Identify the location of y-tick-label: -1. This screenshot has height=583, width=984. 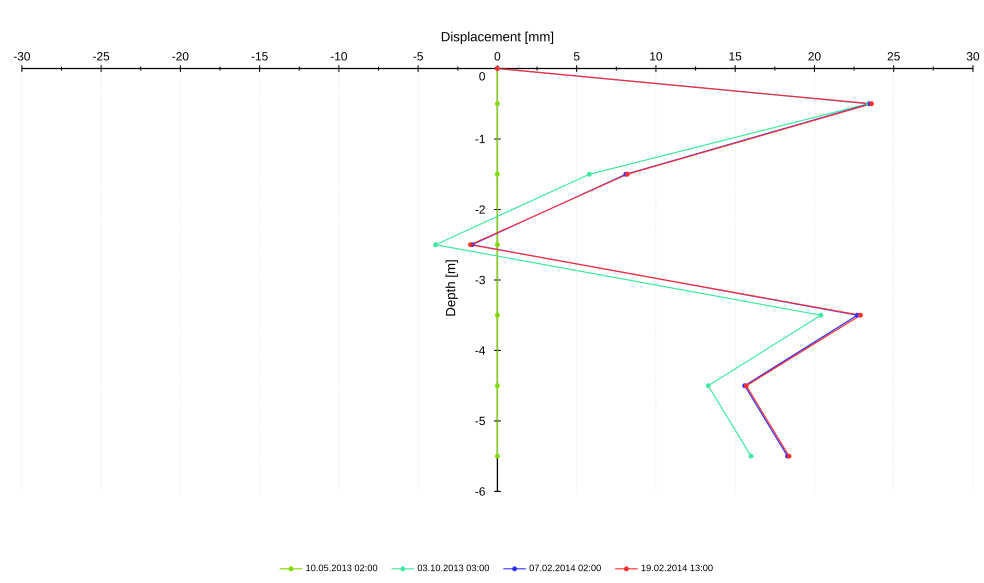
(480, 139).